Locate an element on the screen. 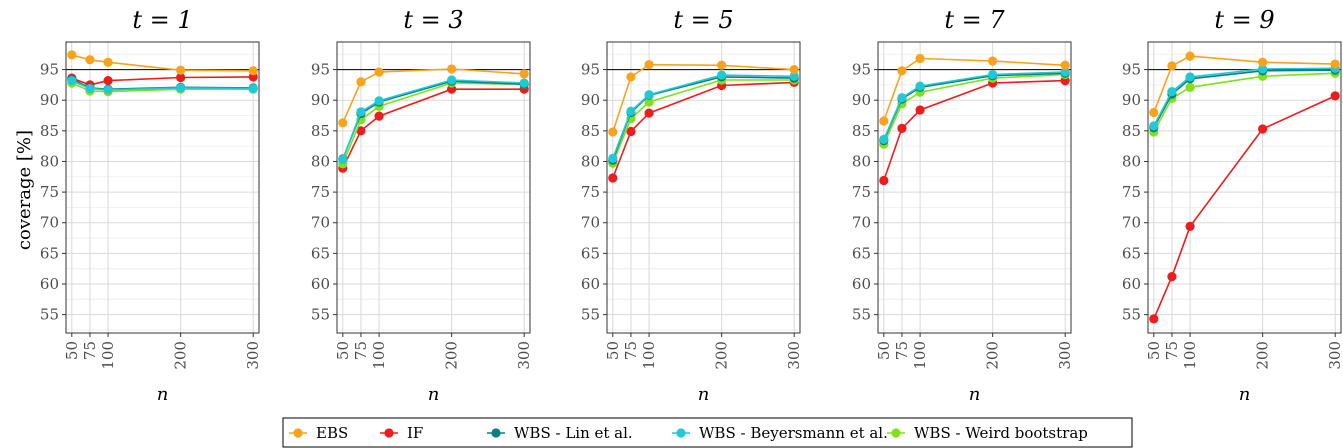 This screenshot has height=448, width=1343. x-tick-label: 100 is located at coordinates (108, 355).